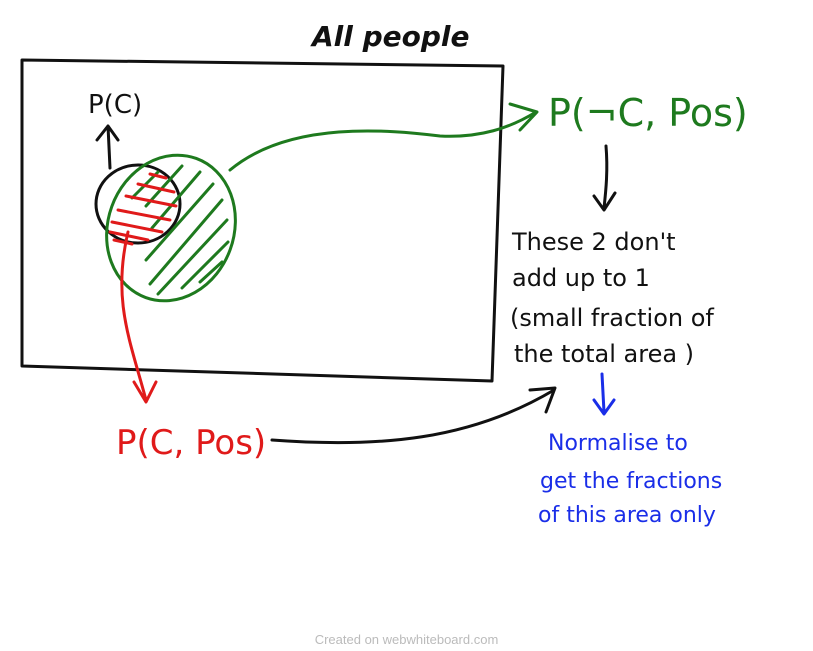 This screenshot has width=813, height=651. I want to click on black-down-arrow, so click(604, 178).